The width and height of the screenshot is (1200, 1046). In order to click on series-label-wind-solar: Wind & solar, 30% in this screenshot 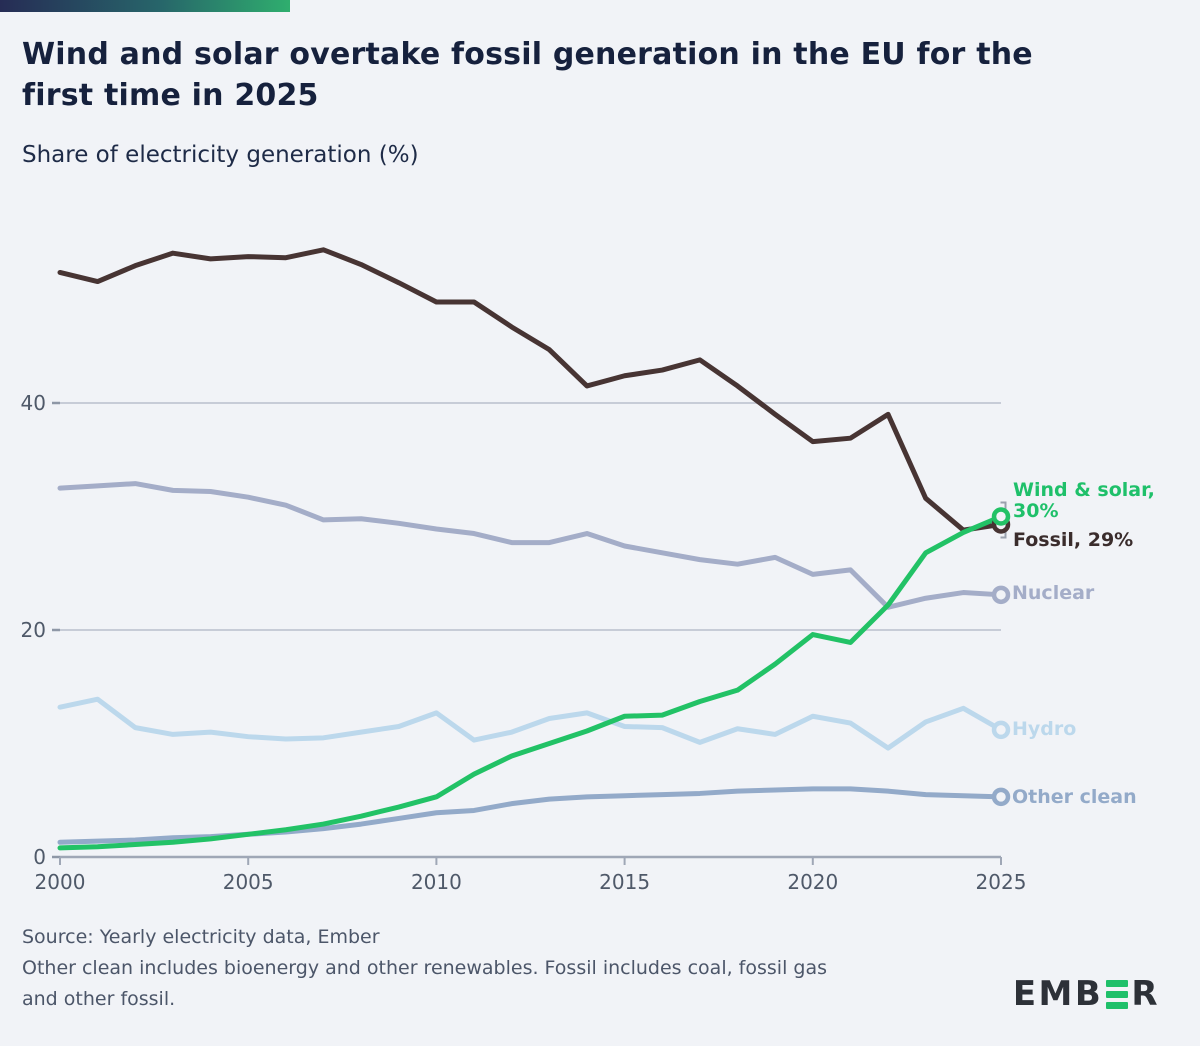, I will do `click(1084, 501)`.